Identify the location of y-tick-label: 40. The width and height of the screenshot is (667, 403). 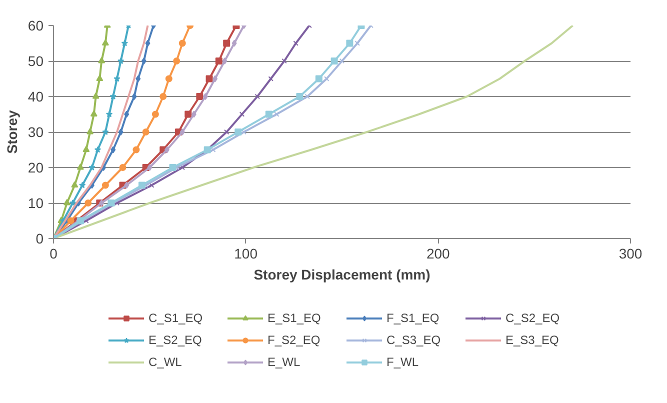
(36, 96).